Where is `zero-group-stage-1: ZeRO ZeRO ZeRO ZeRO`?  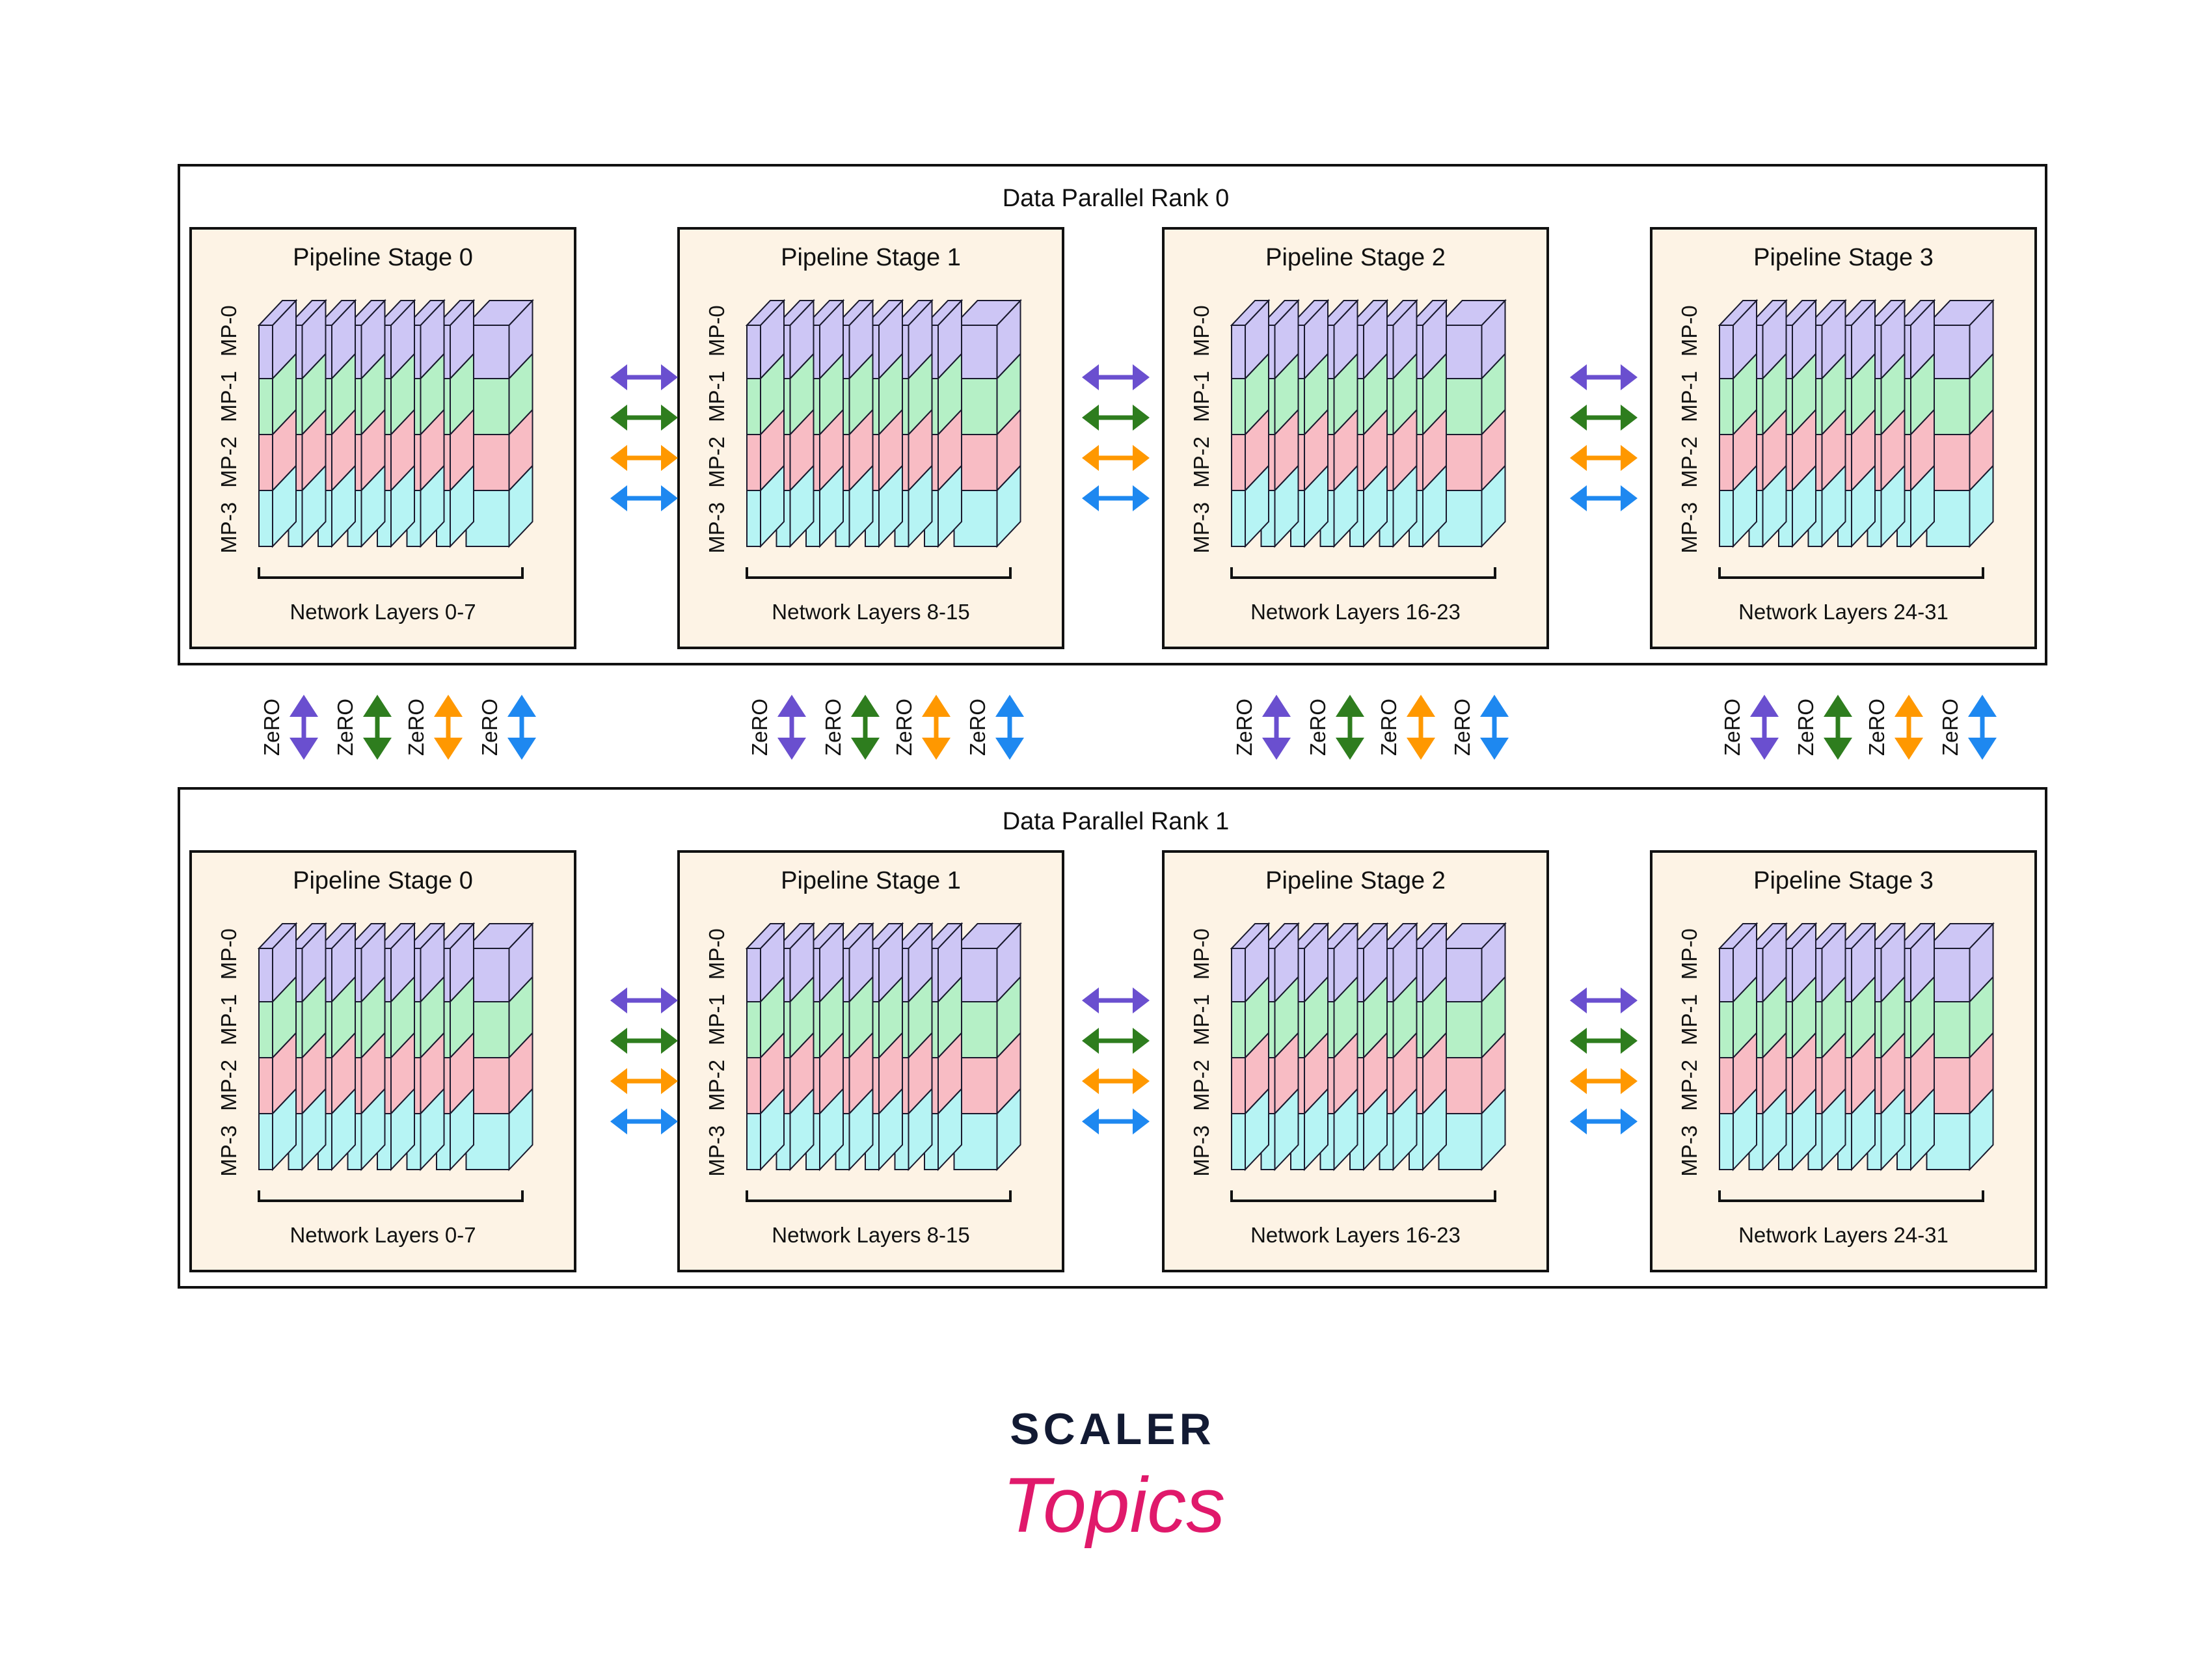 zero-group-stage-1: ZeRO ZeRO ZeRO ZeRO is located at coordinates (886, 727).